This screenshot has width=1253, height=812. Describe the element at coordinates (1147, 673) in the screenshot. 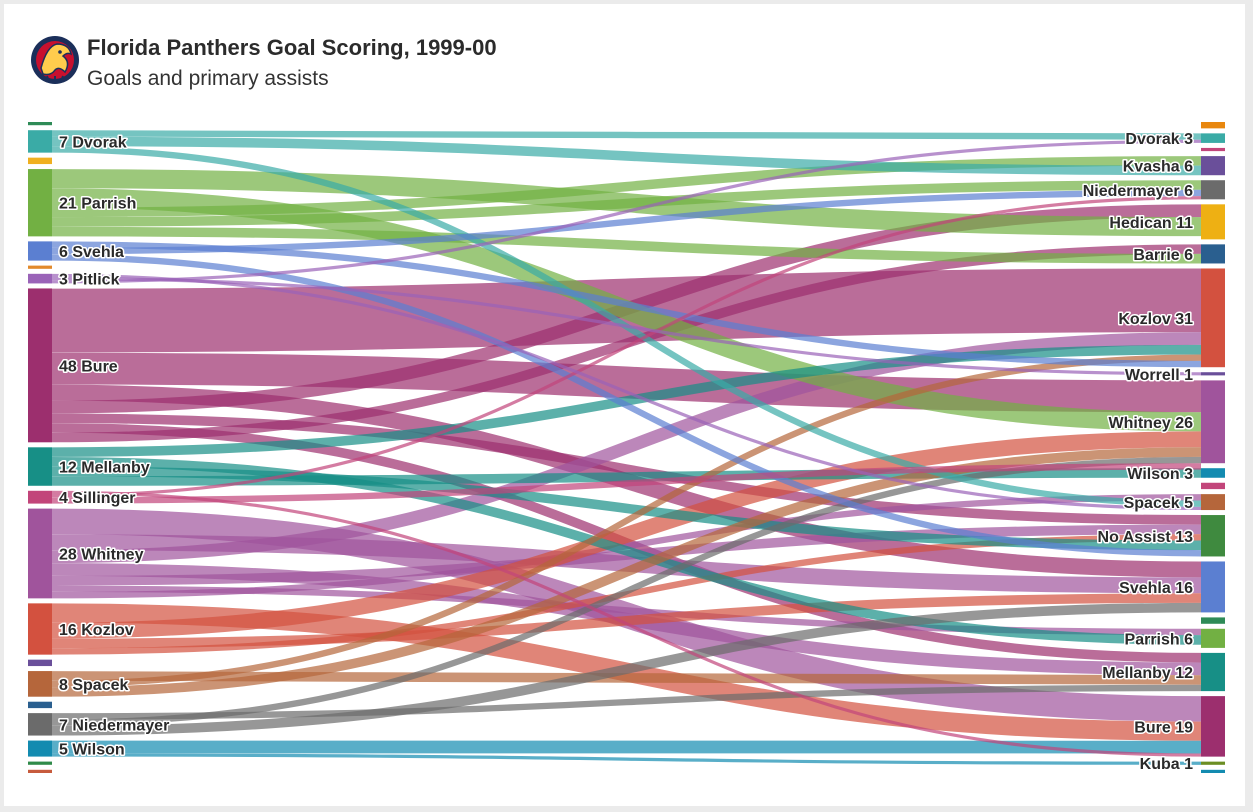

I see `target-node-label: Mellanby 12` at that location.